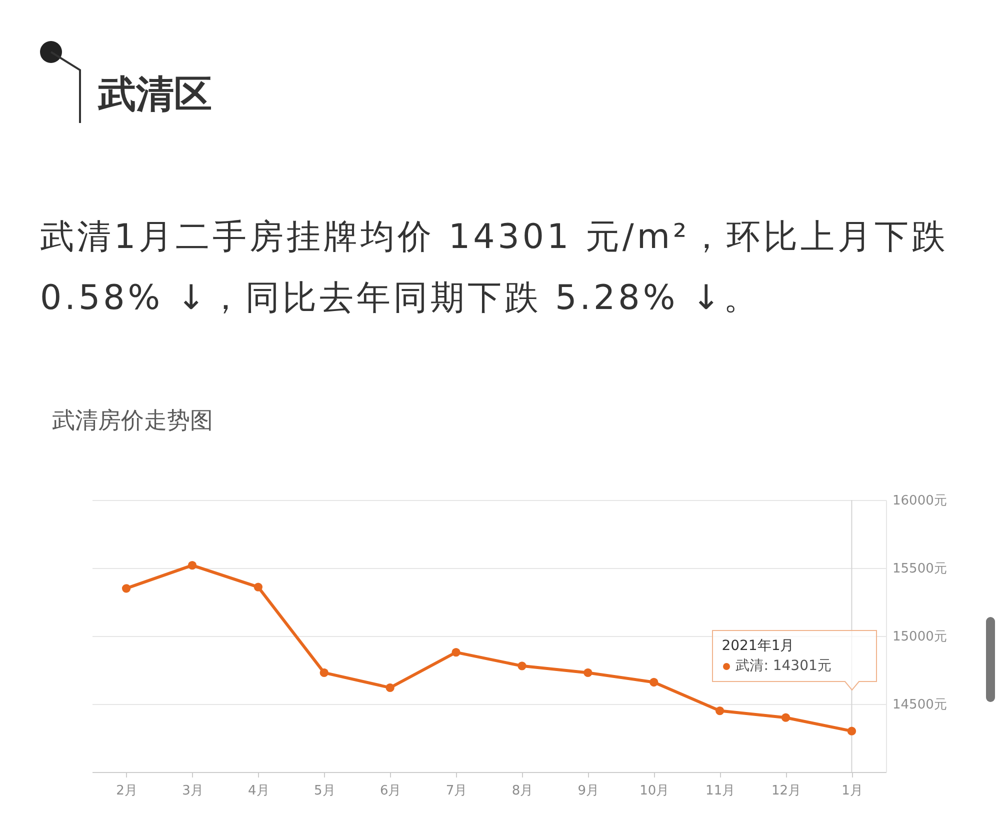 Image resolution: width=1000 pixels, height=819 pixels. What do you see at coordinates (786, 791) in the screenshot?
I see `x-tick-label: 12月` at bounding box center [786, 791].